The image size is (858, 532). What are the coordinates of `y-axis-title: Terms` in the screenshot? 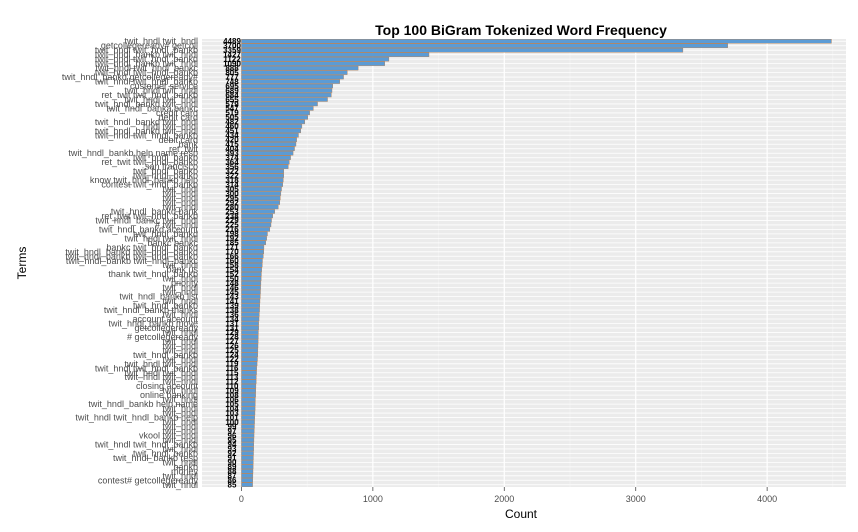 It's located at (22, 263).